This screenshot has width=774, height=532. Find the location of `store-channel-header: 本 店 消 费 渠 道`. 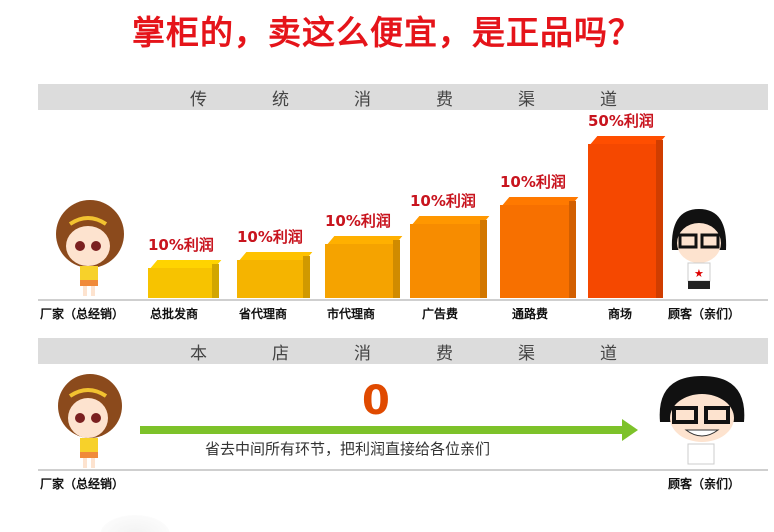

store-channel-header: 本 店 消 费 渠 道 is located at coordinates (403, 351).